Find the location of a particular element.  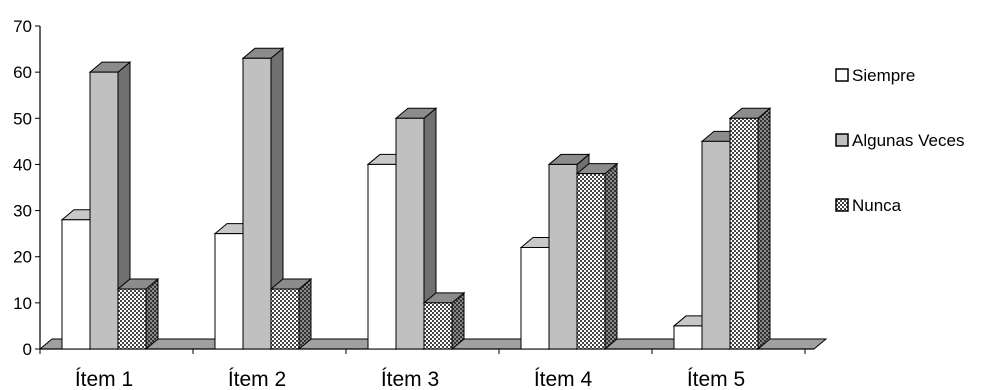

y-tick-label: 20 is located at coordinates (22, 257).